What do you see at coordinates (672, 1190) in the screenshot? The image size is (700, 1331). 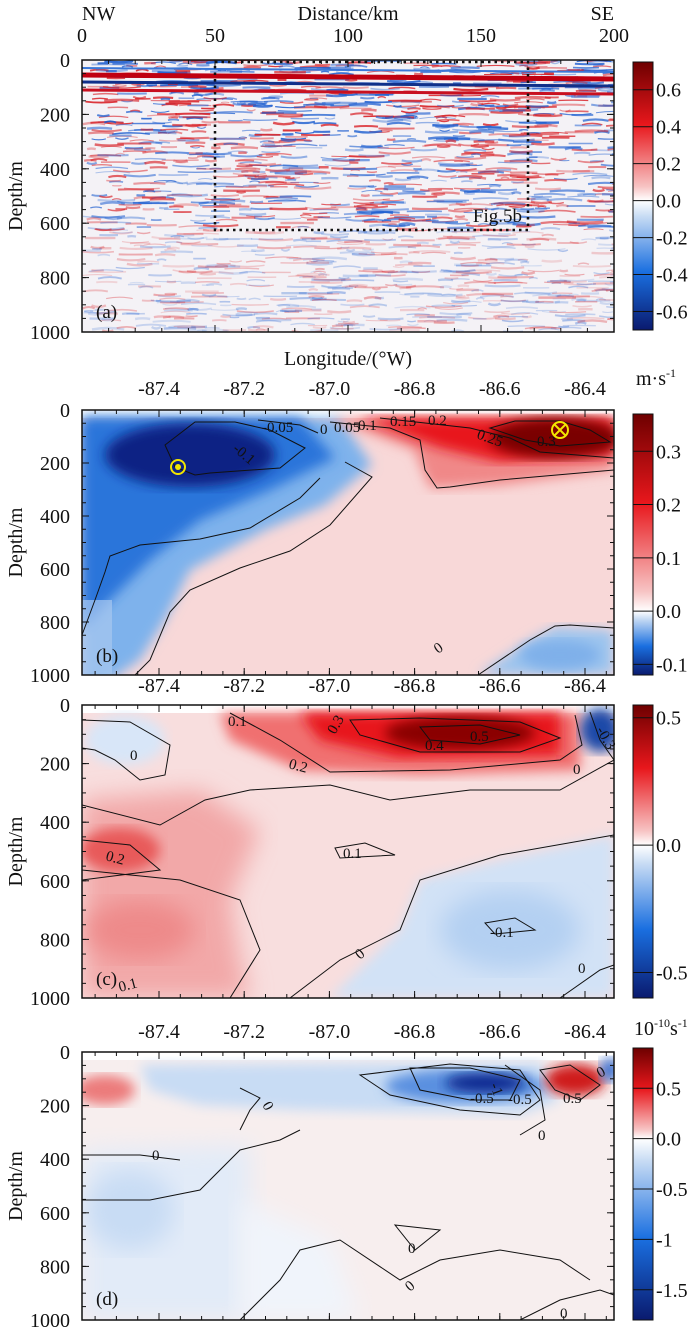 I see `colorbar-tick-label: -0.5` at bounding box center [672, 1190].